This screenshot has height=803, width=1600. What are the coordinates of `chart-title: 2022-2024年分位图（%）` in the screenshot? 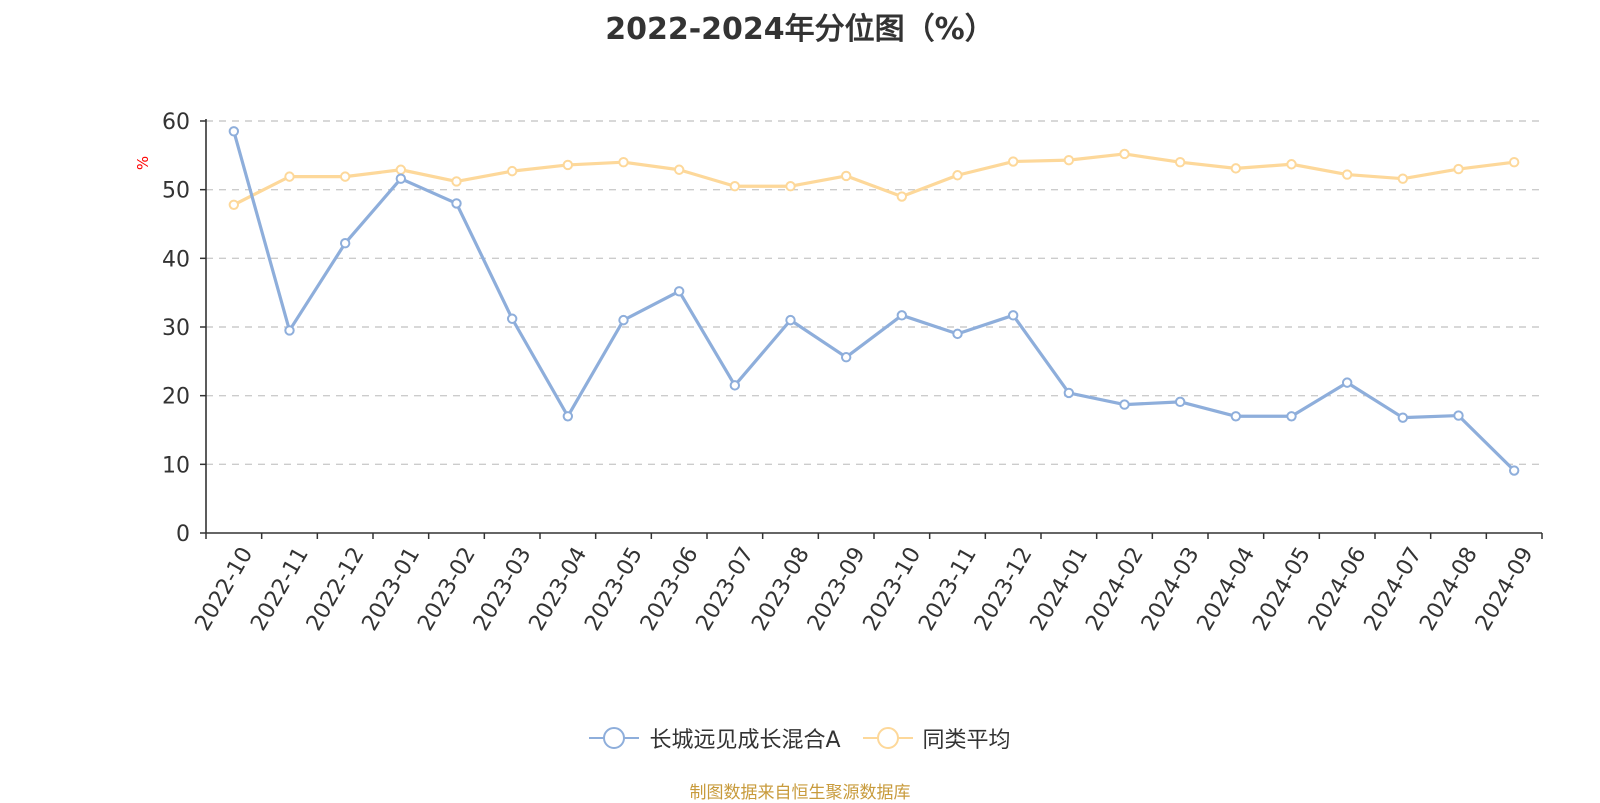 It's located at (800, 29).